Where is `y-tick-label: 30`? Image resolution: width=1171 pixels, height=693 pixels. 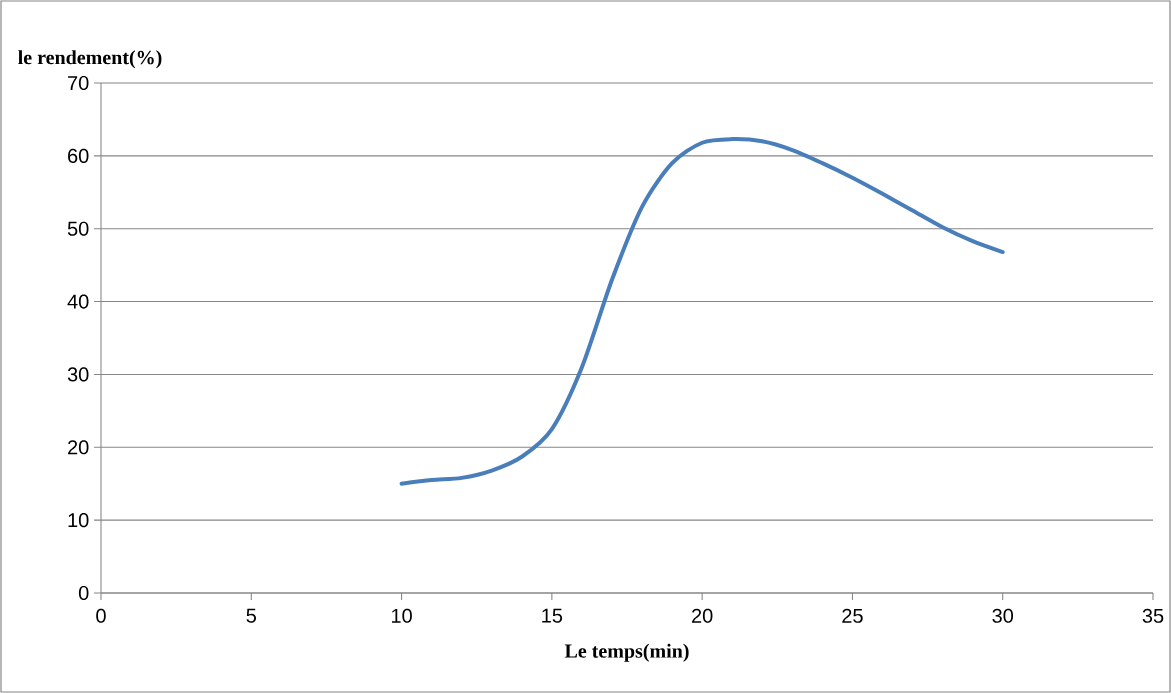
y-tick-label: 30 is located at coordinates (78, 374).